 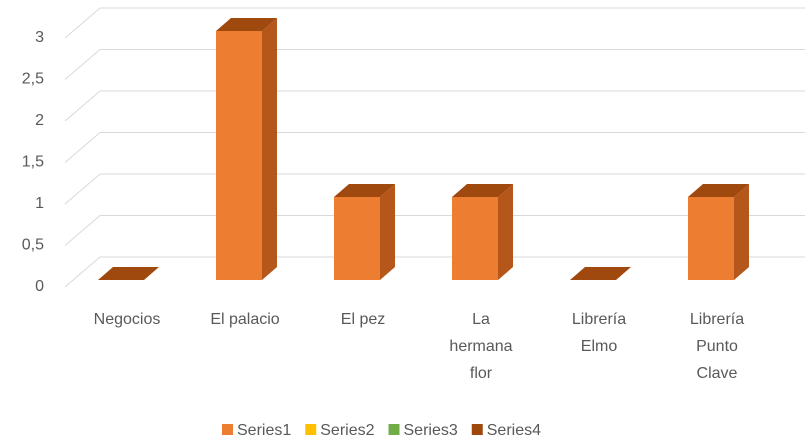 What do you see at coordinates (717, 346) in the screenshot?
I see `x-tick-label: Librería Punto Clave` at bounding box center [717, 346].